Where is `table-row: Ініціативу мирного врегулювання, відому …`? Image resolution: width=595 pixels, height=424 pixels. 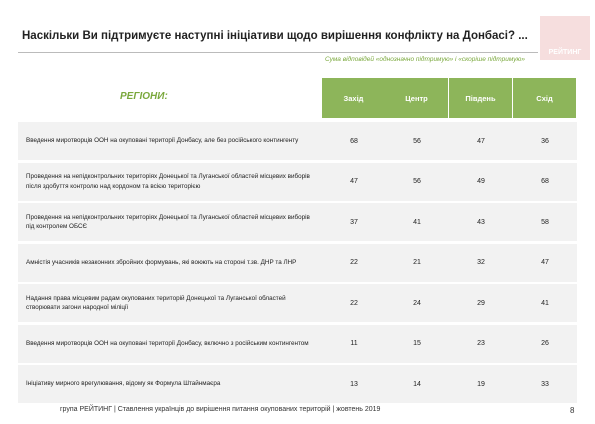
table-row: Ініціативу мирного врегулювання, відому … is located at coordinates (297, 384).